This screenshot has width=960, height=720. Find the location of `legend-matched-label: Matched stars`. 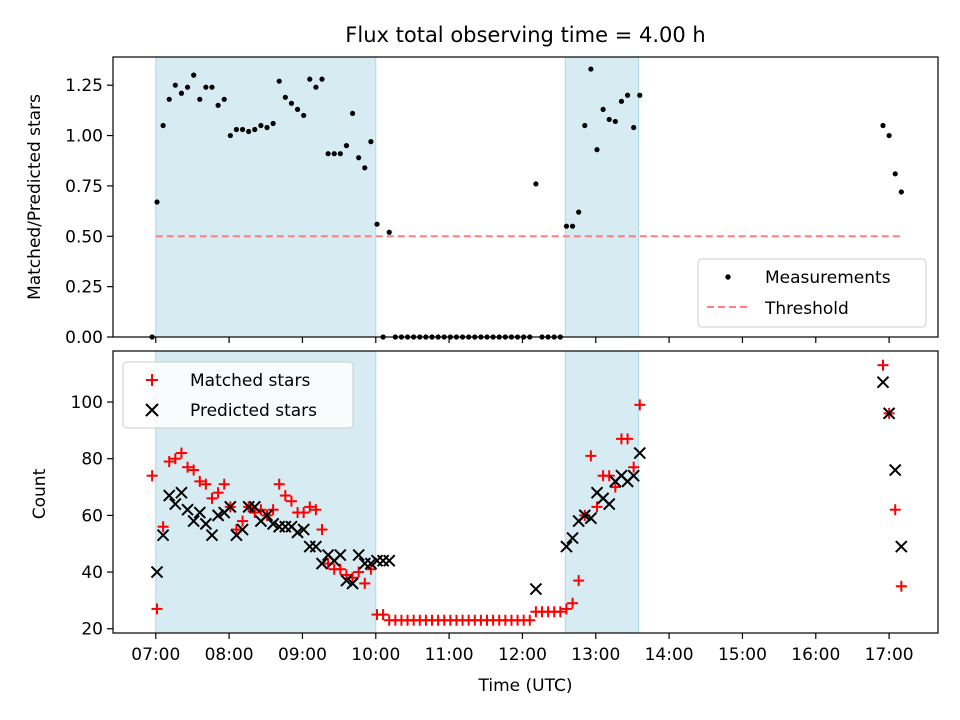

legend-matched-label: Matched stars is located at coordinates (250, 381).